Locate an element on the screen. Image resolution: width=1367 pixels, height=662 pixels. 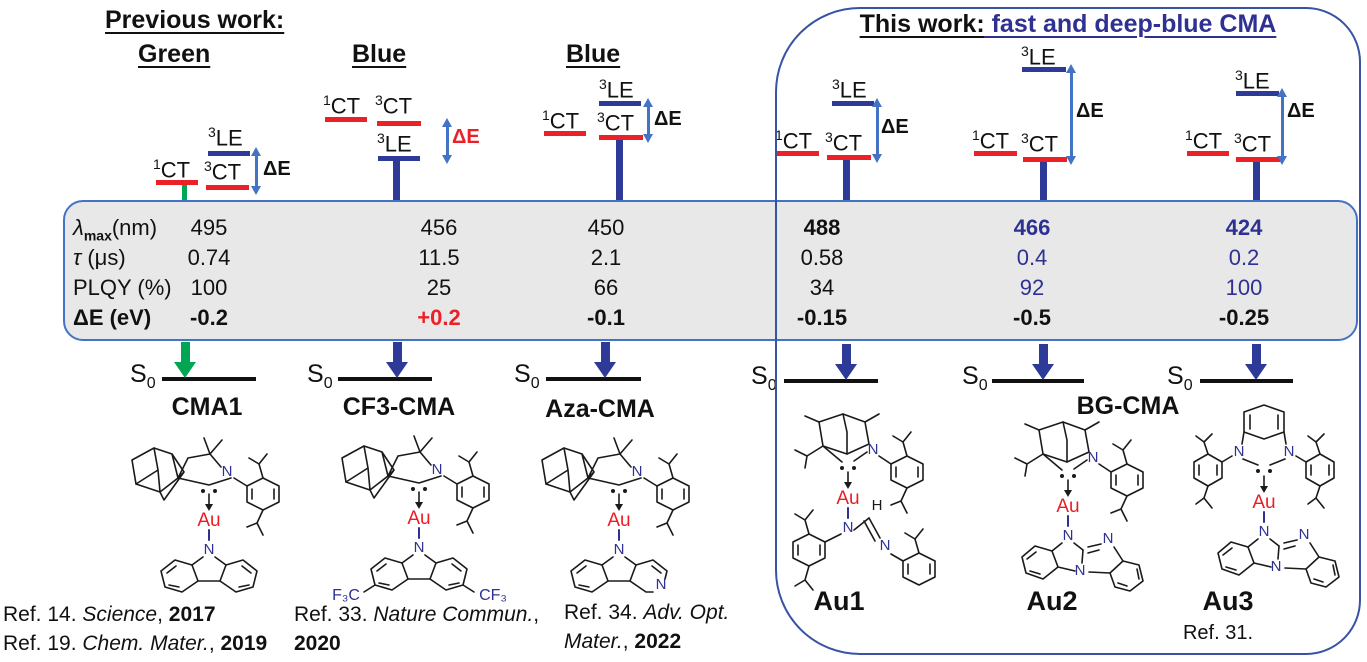
cma1-structure: N Au N is located at coordinates (205, 515).